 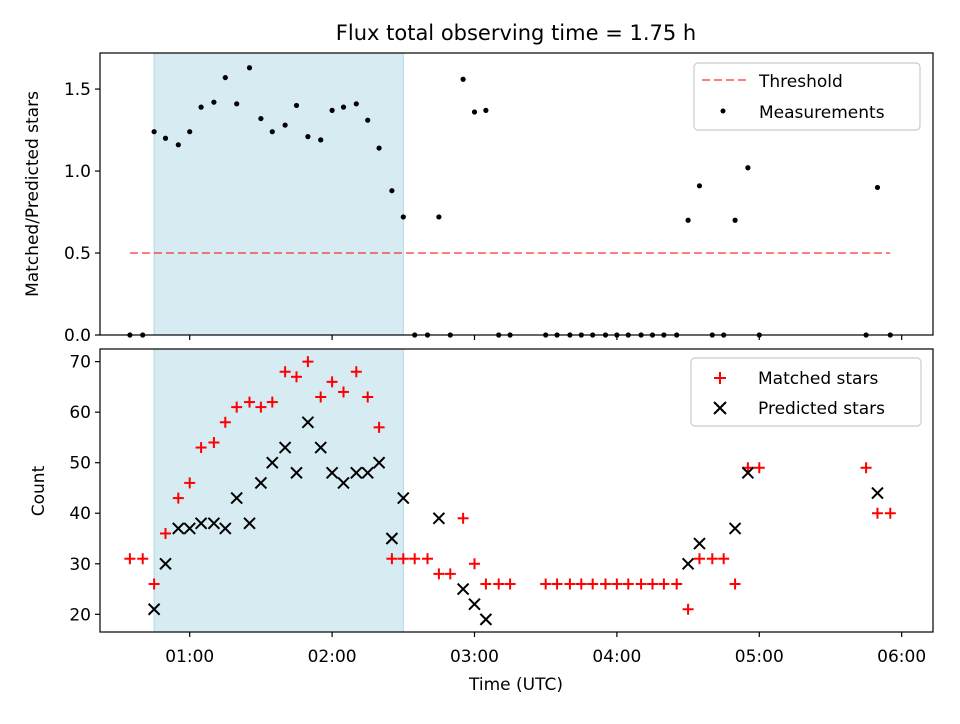 I want to click on top-legend: Threshold Measurements, so click(x=807, y=96).